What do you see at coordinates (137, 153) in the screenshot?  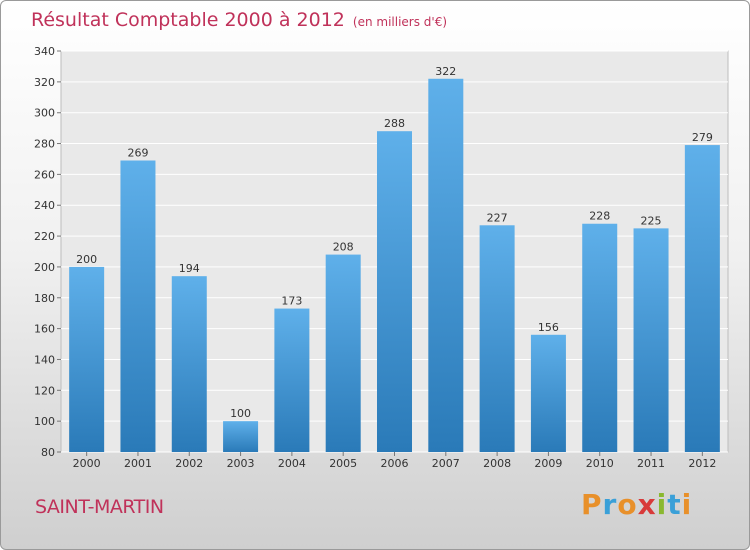 I see `data-label: 269` at bounding box center [137, 153].